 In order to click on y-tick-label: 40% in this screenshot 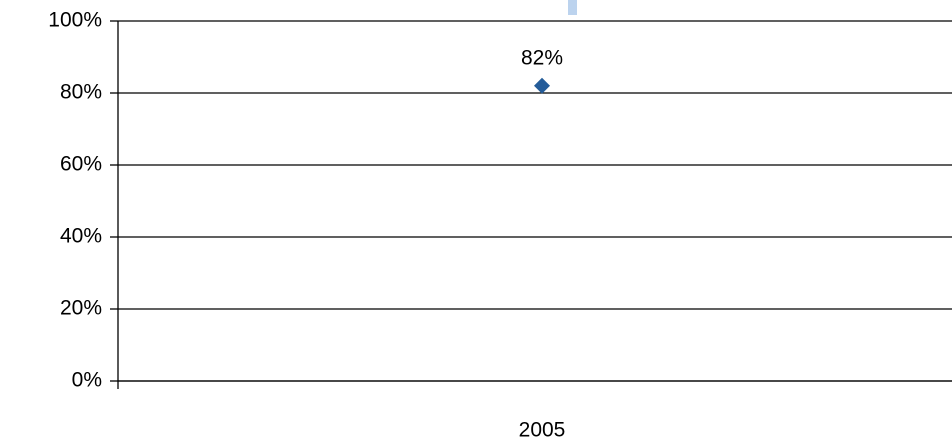, I will do `click(81, 236)`.